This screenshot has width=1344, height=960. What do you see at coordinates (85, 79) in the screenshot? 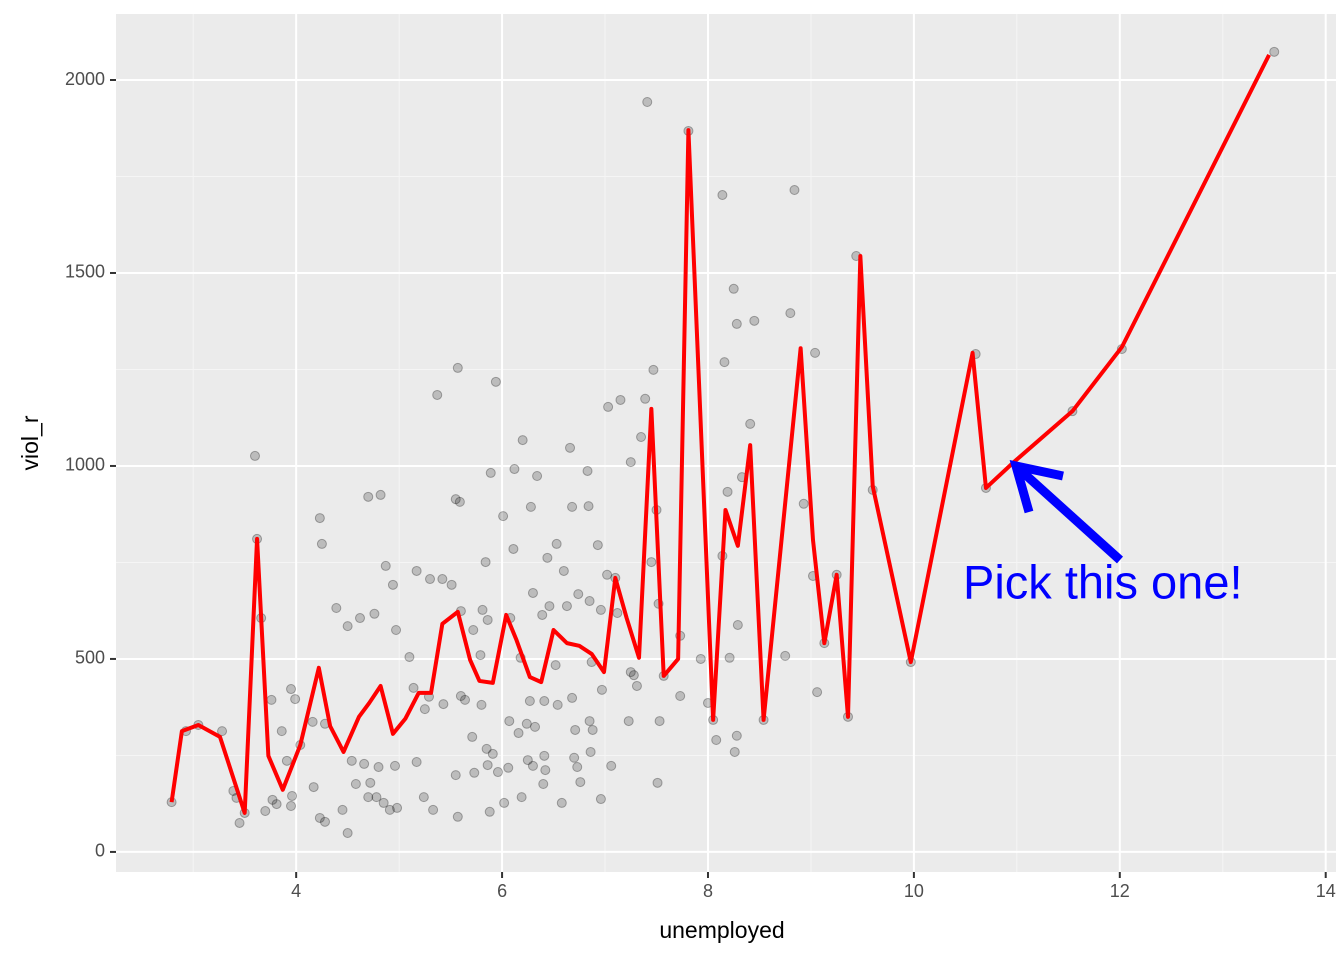
I see `y-tick-label: 2000` at bounding box center [85, 79].